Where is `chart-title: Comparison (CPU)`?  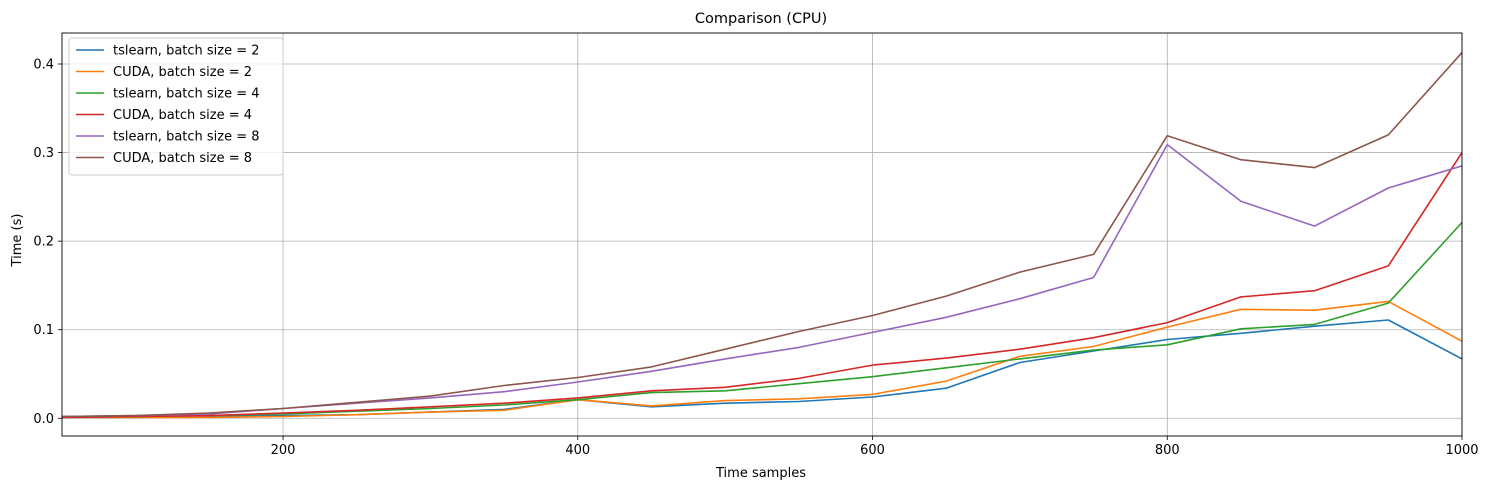 chart-title: Comparison (CPU) is located at coordinates (761, 19).